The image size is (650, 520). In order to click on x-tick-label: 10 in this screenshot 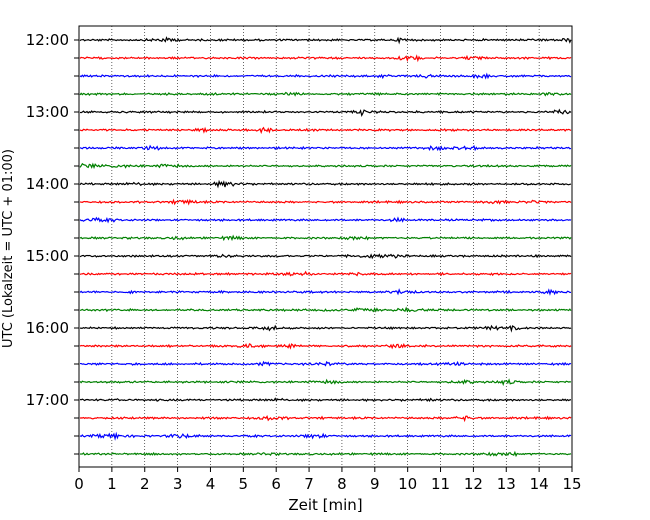, I will do `click(407, 484)`.